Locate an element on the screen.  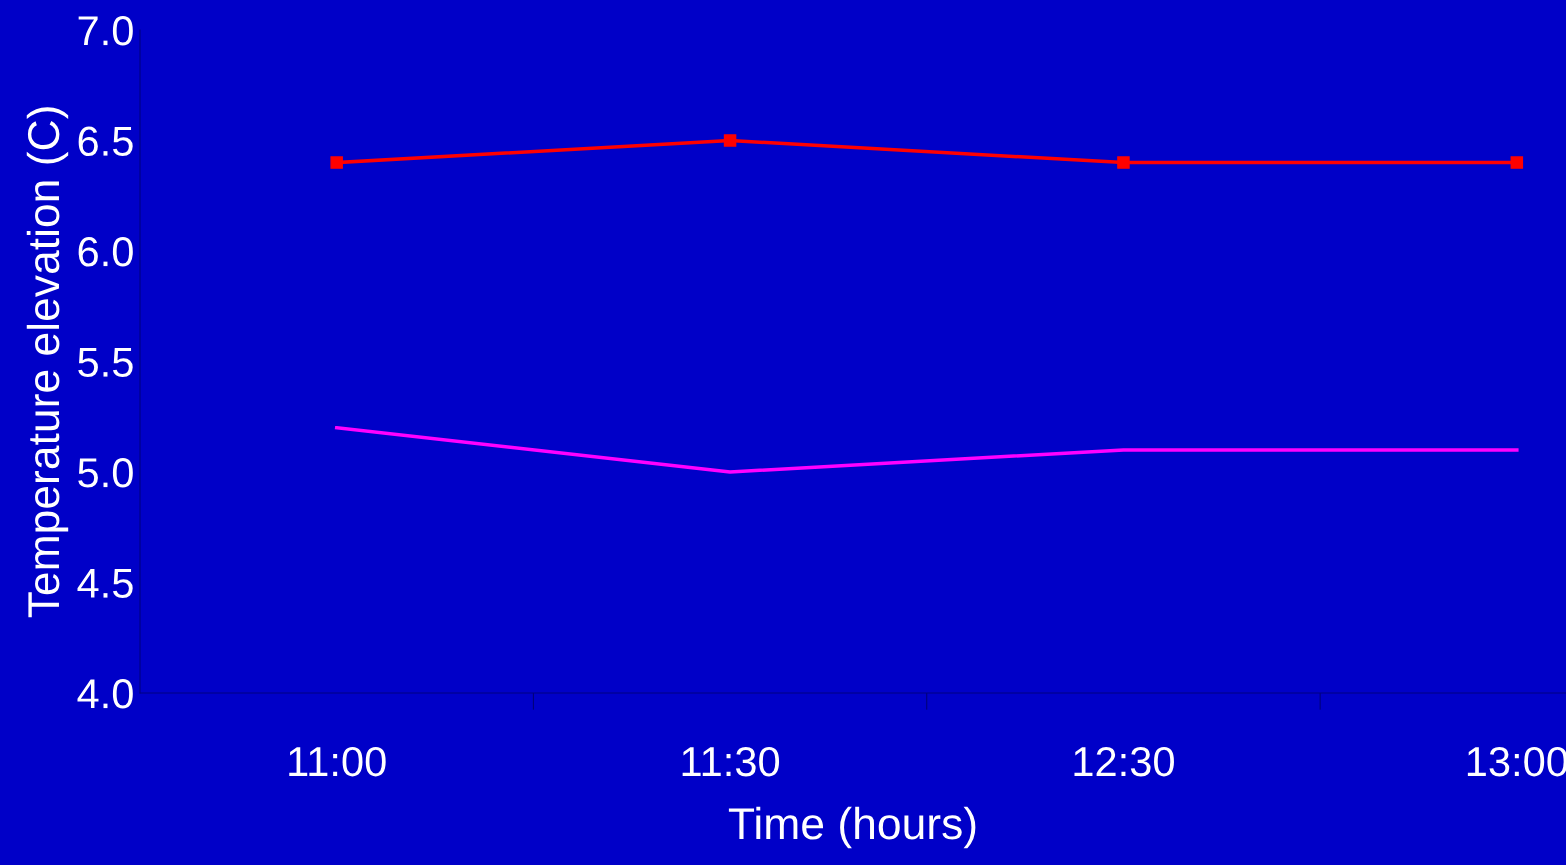
y-tick-label: 6.0 is located at coordinates (105, 252).